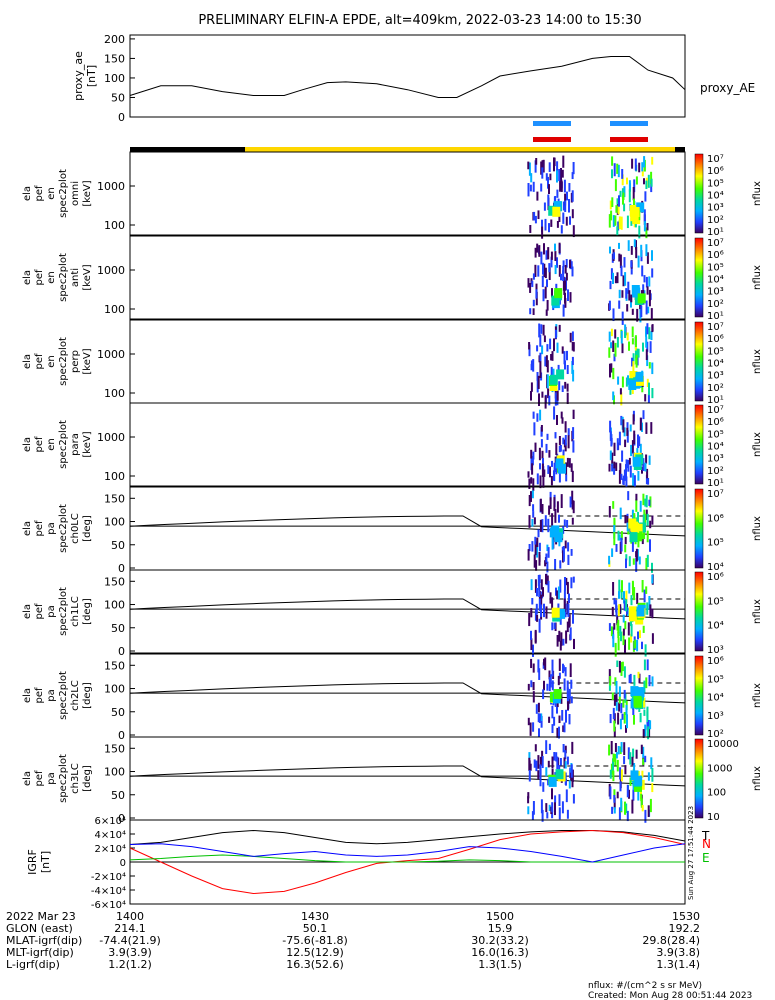 The height and width of the screenshot is (1000, 775). Describe the element at coordinates (715, 734) in the screenshot. I see `colorbar-tick-label: 10²` at that location.